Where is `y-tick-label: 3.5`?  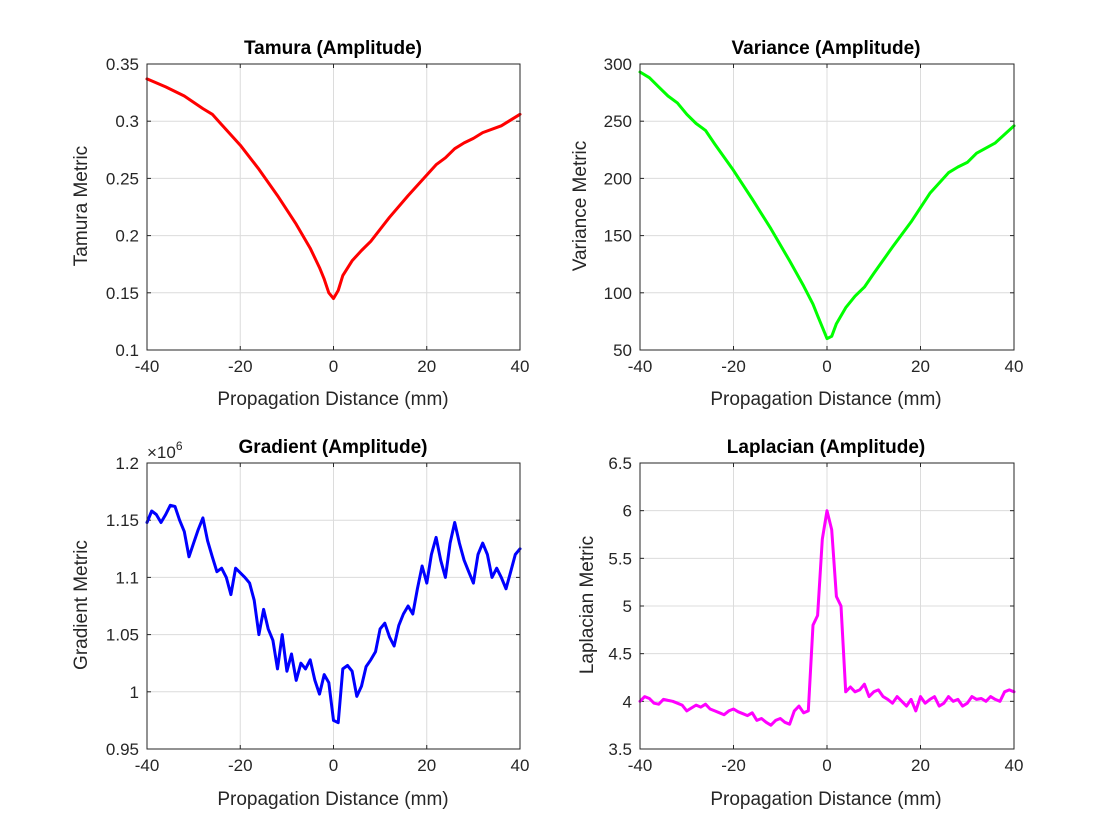 y-tick-label: 3.5 is located at coordinates (620, 749).